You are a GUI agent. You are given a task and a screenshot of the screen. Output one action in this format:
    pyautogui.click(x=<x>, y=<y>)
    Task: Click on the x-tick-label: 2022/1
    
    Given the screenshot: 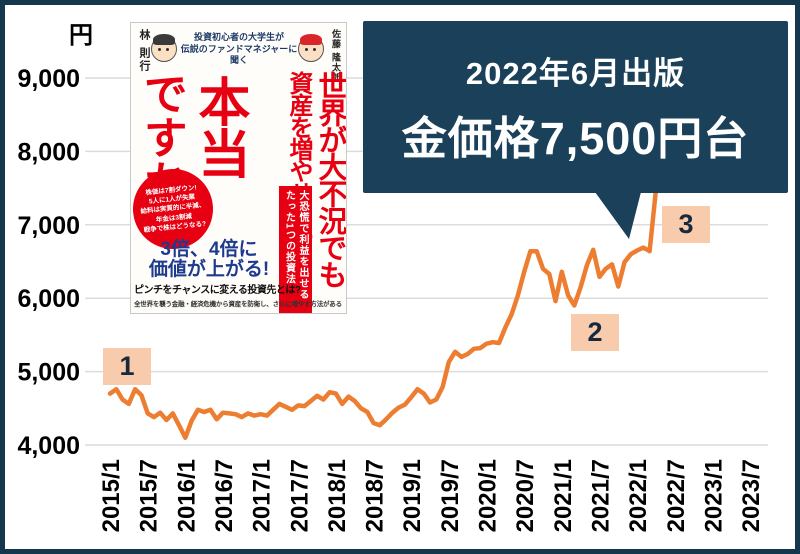 What is the action you would take?
    pyautogui.click(x=638, y=495)
    